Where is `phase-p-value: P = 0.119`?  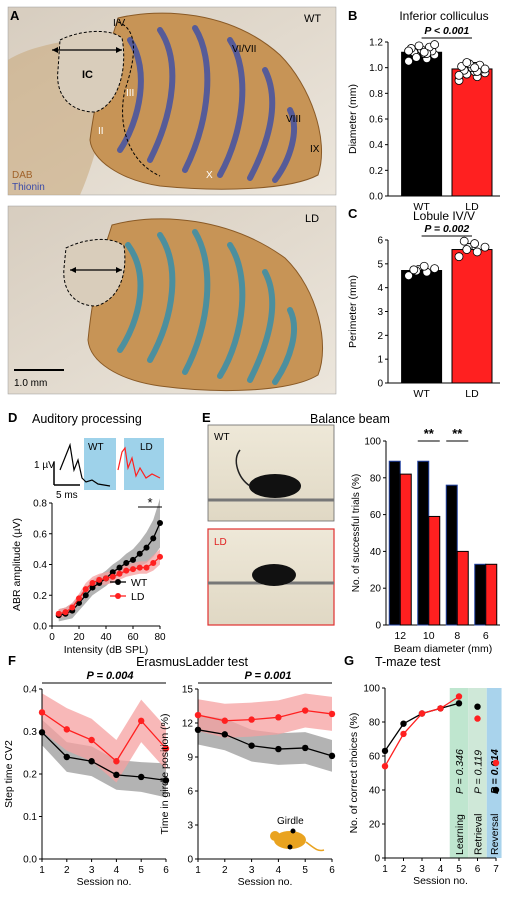
phase-p-value: P = 0.119 is located at coordinates (479, 772).